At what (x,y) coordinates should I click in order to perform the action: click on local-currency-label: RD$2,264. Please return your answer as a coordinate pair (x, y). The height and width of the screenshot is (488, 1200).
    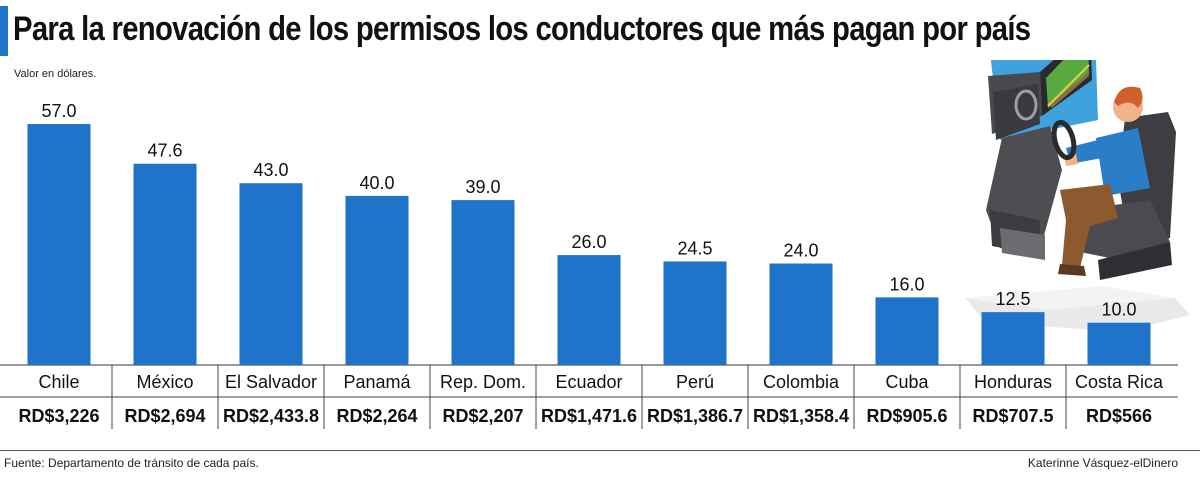
    Looking at the image, I should click on (376, 416).